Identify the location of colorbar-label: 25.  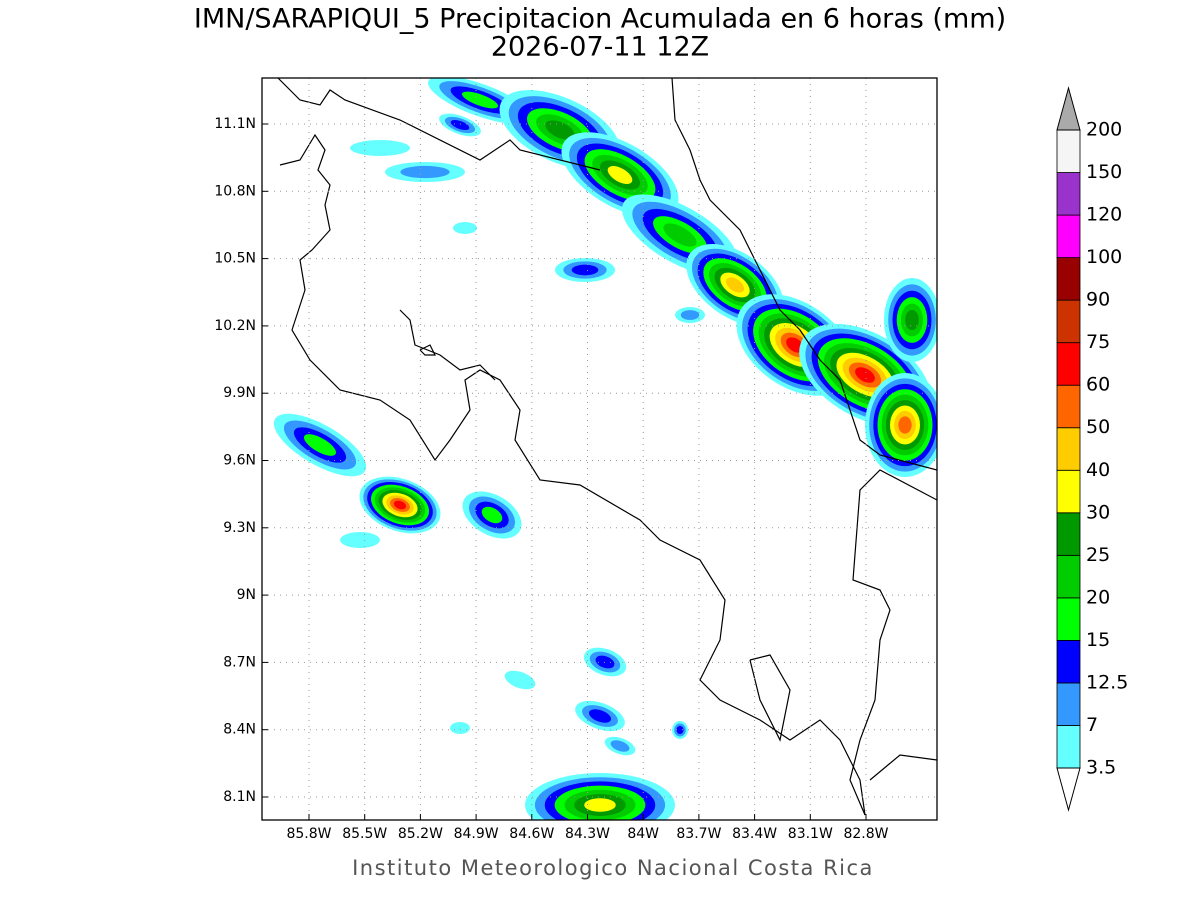
(1098, 555).